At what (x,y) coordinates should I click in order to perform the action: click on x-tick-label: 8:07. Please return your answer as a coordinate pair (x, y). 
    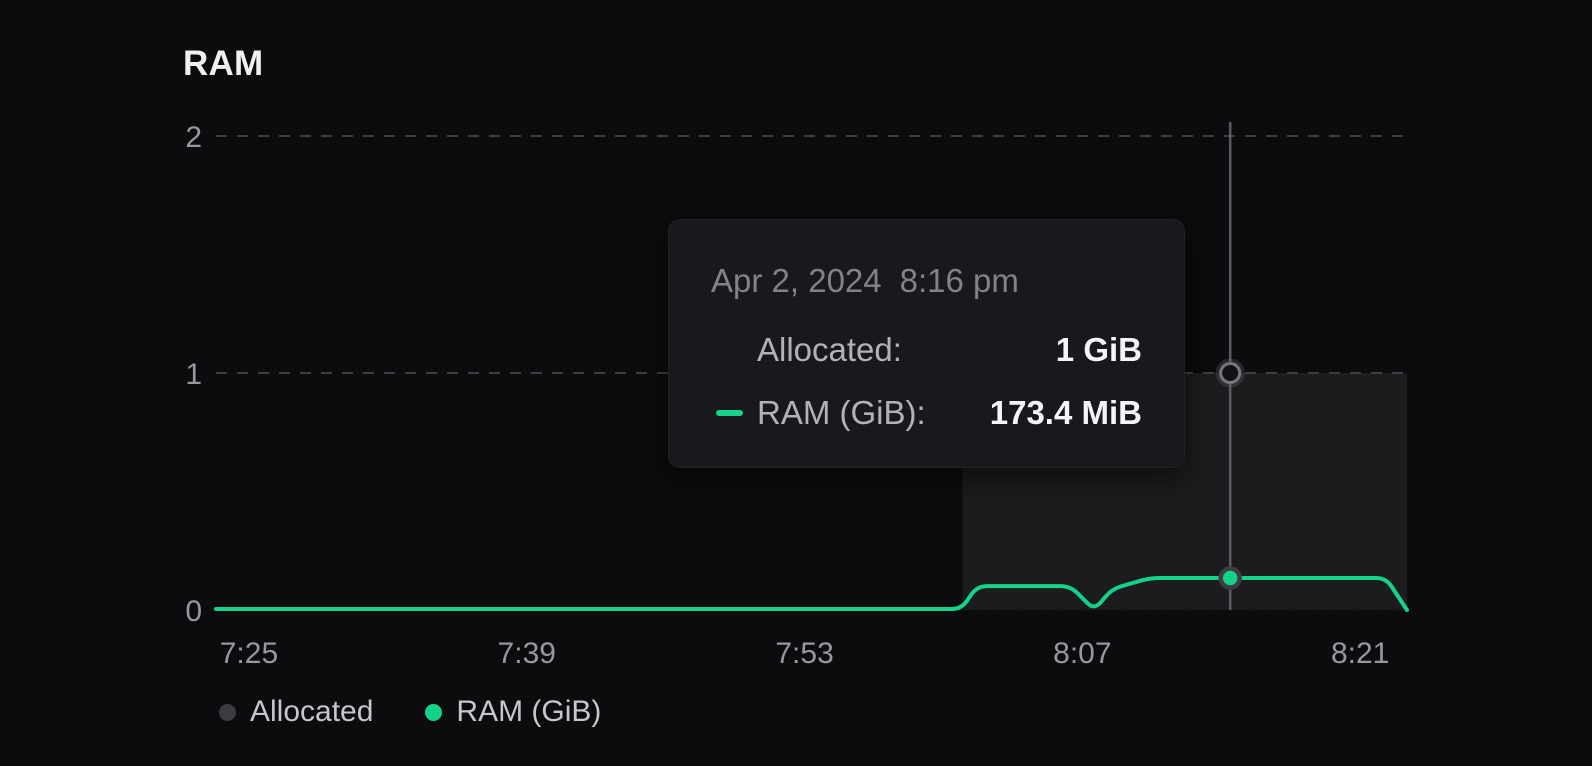
    Looking at the image, I should click on (1082, 653).